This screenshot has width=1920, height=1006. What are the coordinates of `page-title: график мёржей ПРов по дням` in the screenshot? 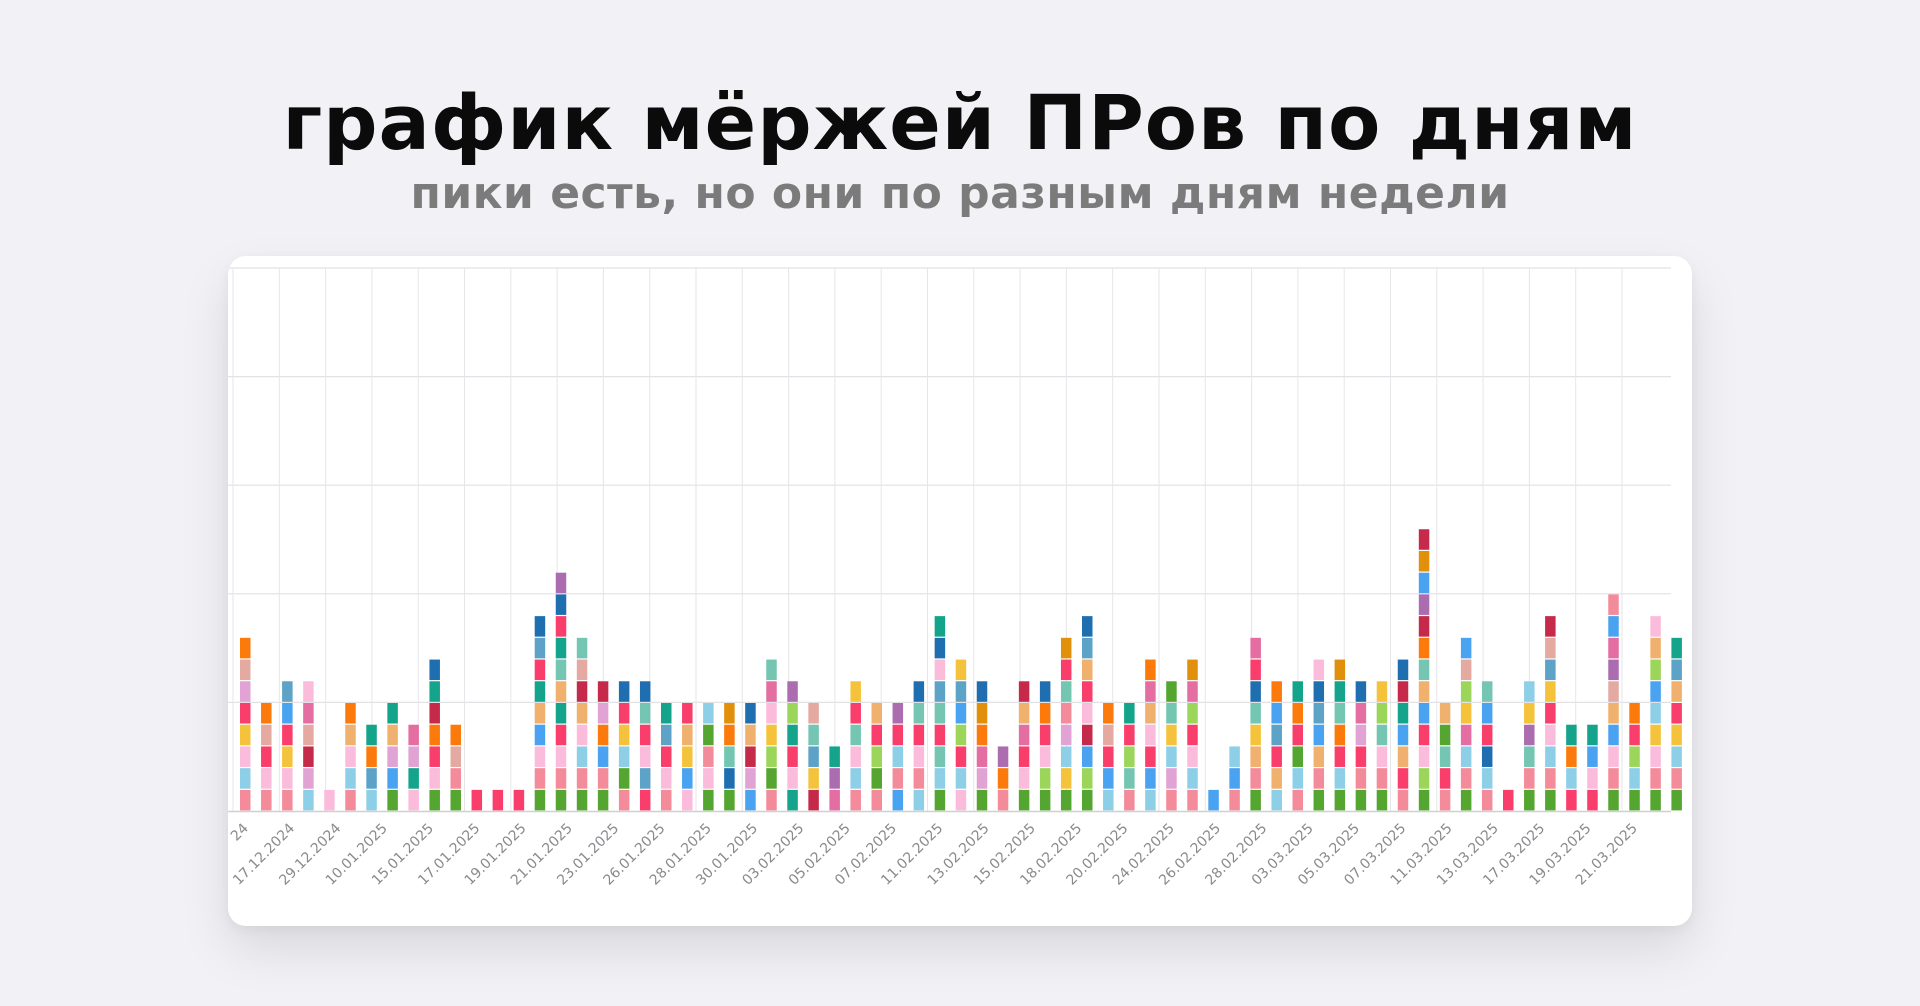 It's located at (960, 122).